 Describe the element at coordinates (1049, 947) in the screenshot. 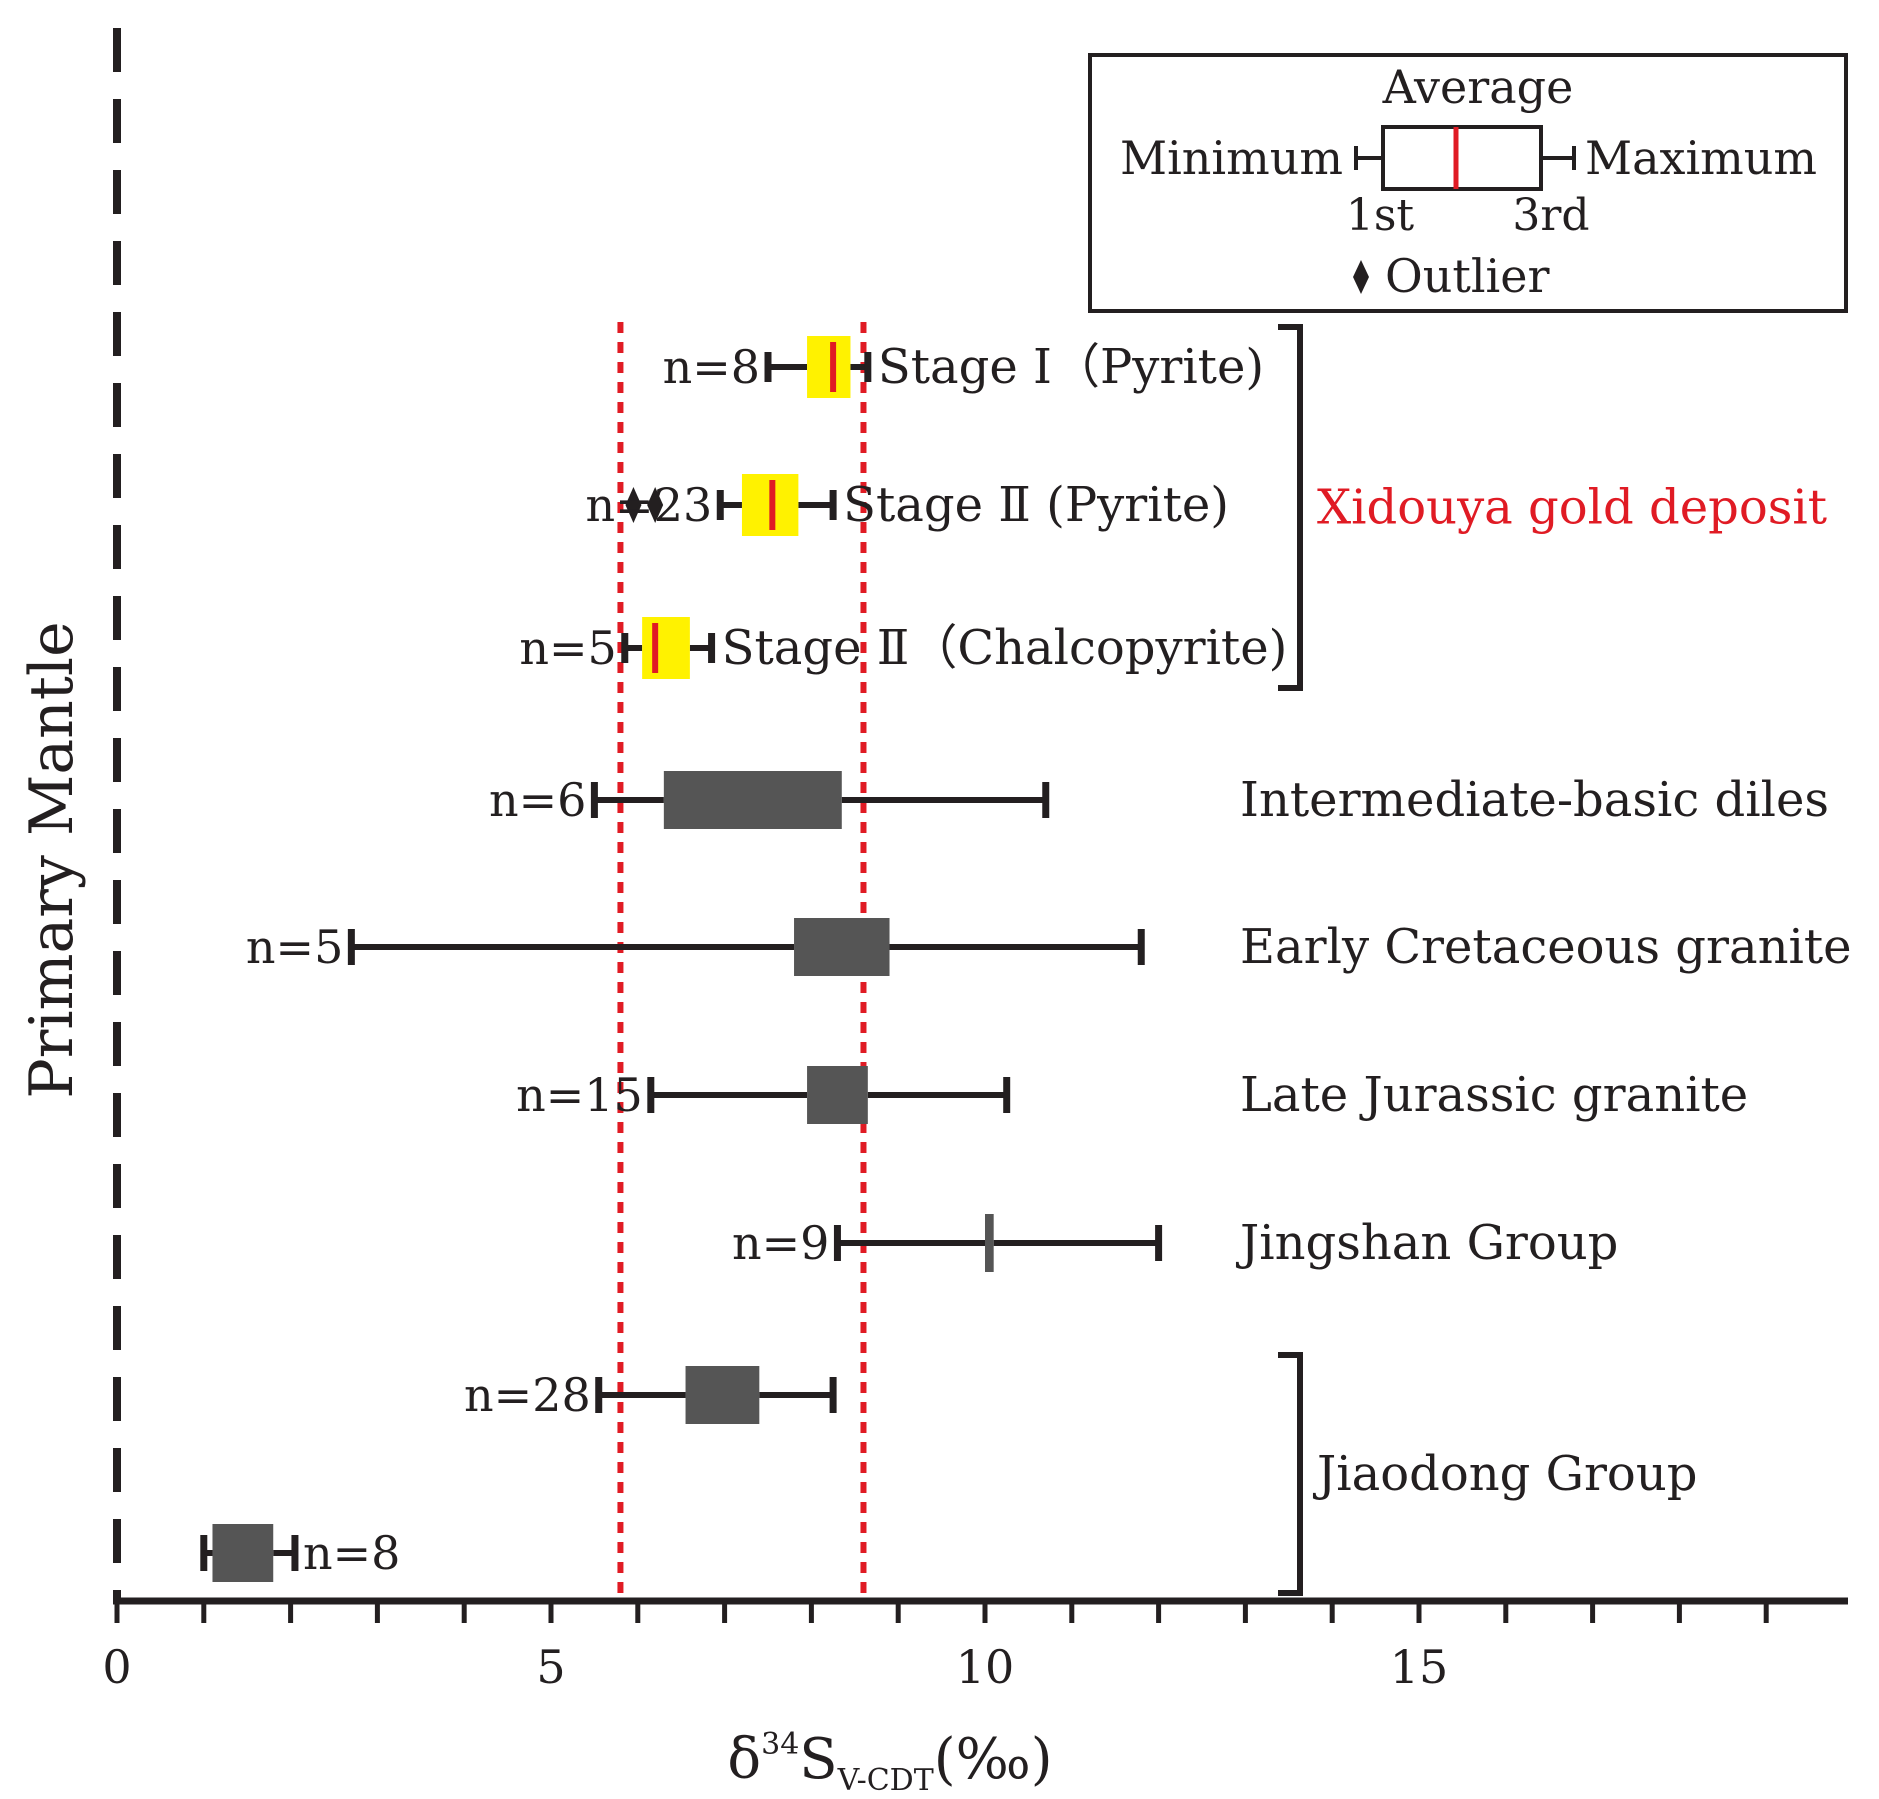

I see `series-early-cretaceous-granite: n=5 Early Cretaceous granite` at that location.